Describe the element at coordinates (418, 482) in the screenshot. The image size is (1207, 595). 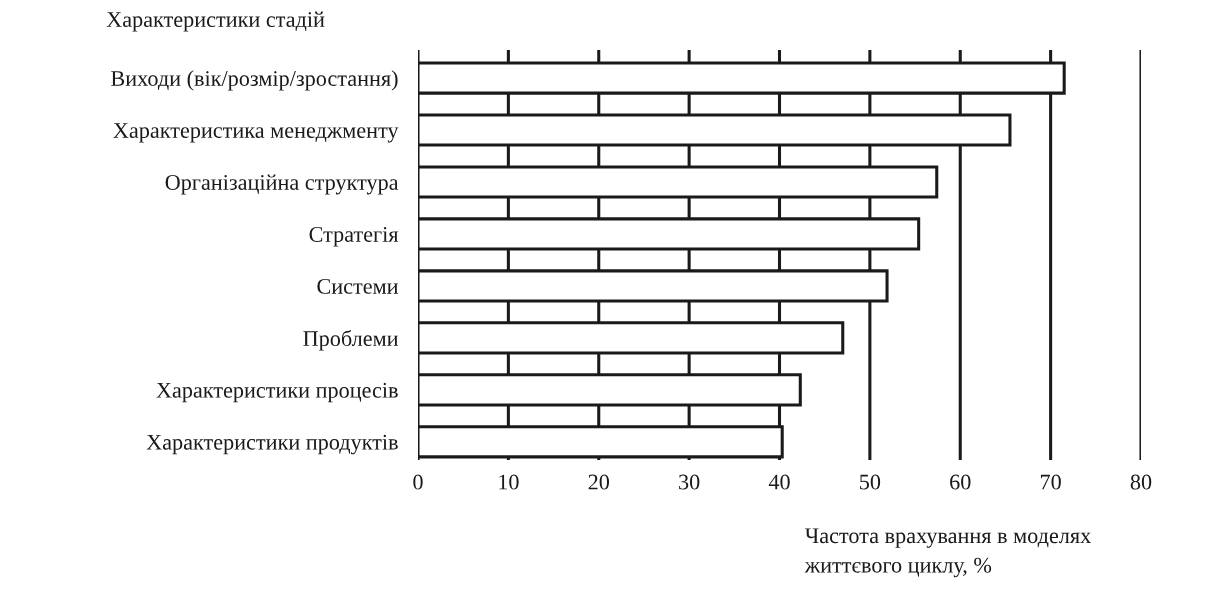
I see `x-tick-label: 0` at that location.